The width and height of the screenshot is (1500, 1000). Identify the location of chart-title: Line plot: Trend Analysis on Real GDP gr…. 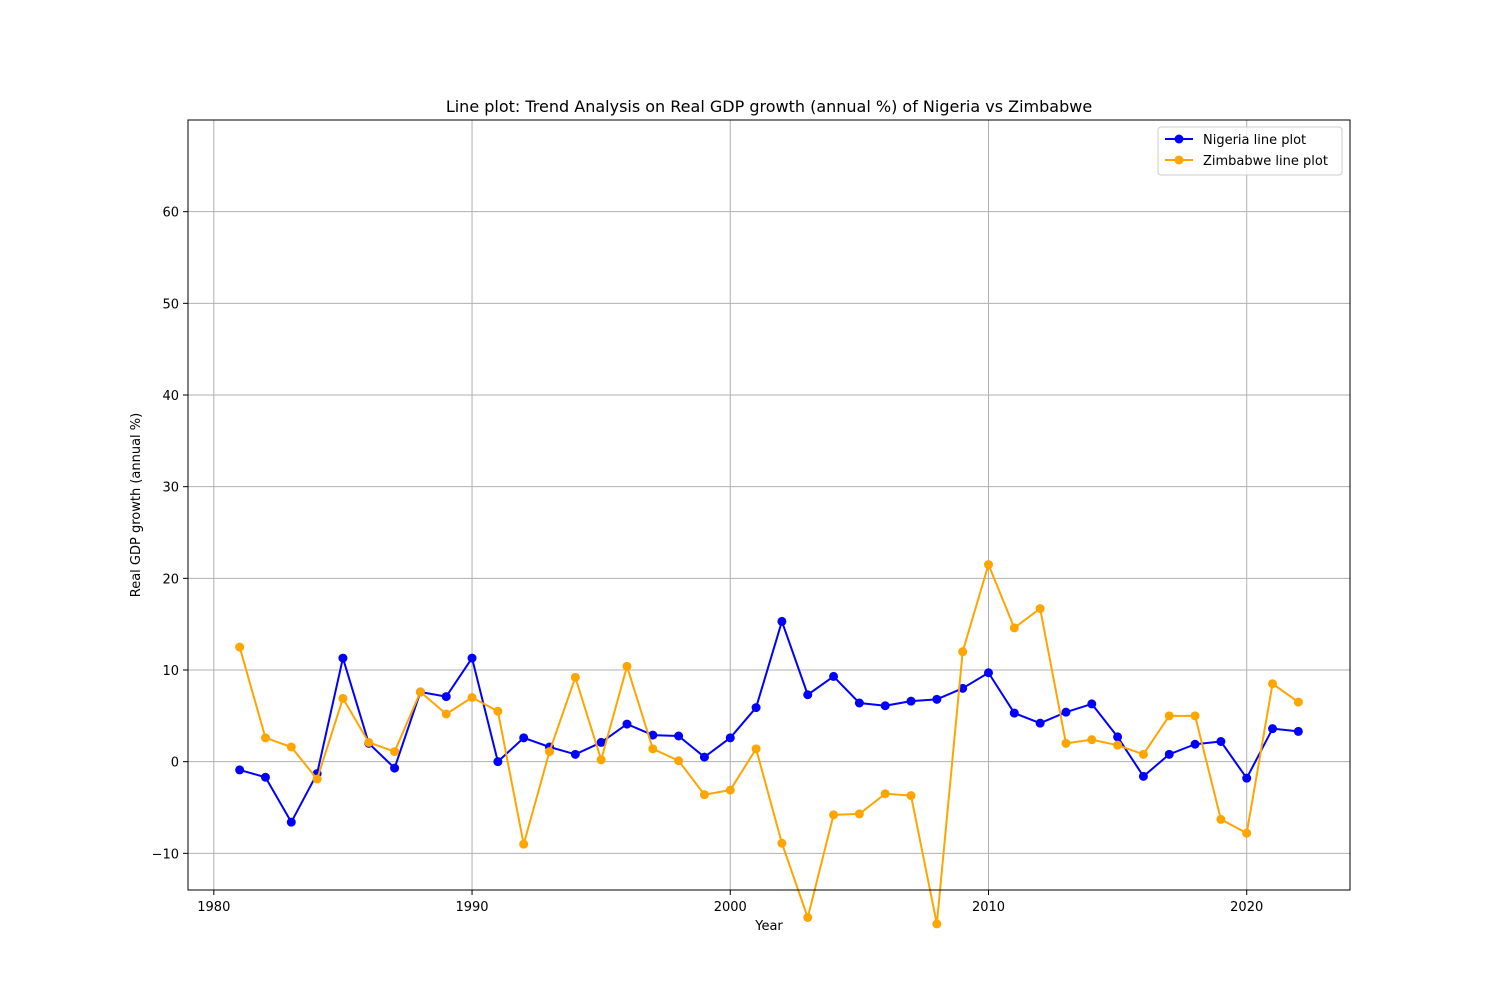
(769, 106).